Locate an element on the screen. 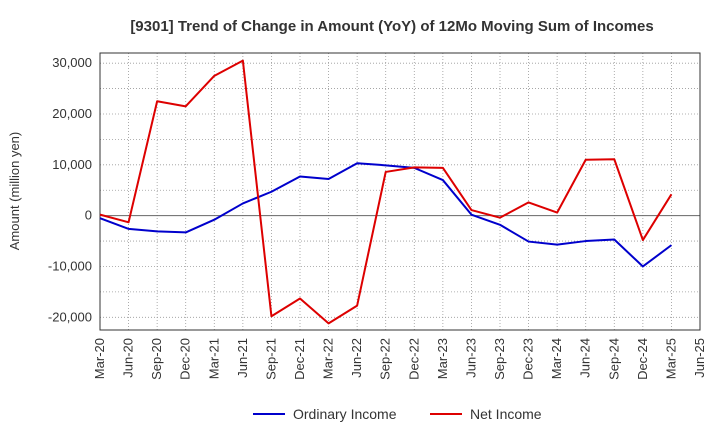 The image size is (720, 440). y-tick-label: 30,000 is located at coordinates (72, 62).